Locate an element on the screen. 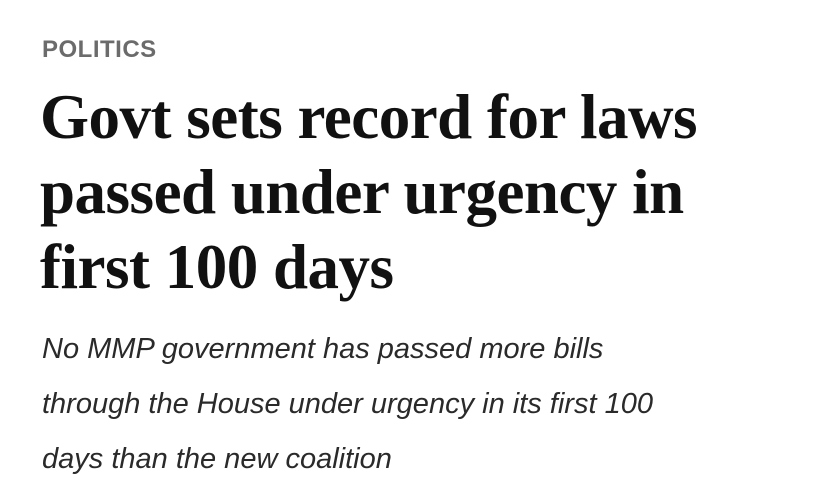 This screenshot has height=497, width=828. headline-line: first 100 days is located at coordinates (217, 267).